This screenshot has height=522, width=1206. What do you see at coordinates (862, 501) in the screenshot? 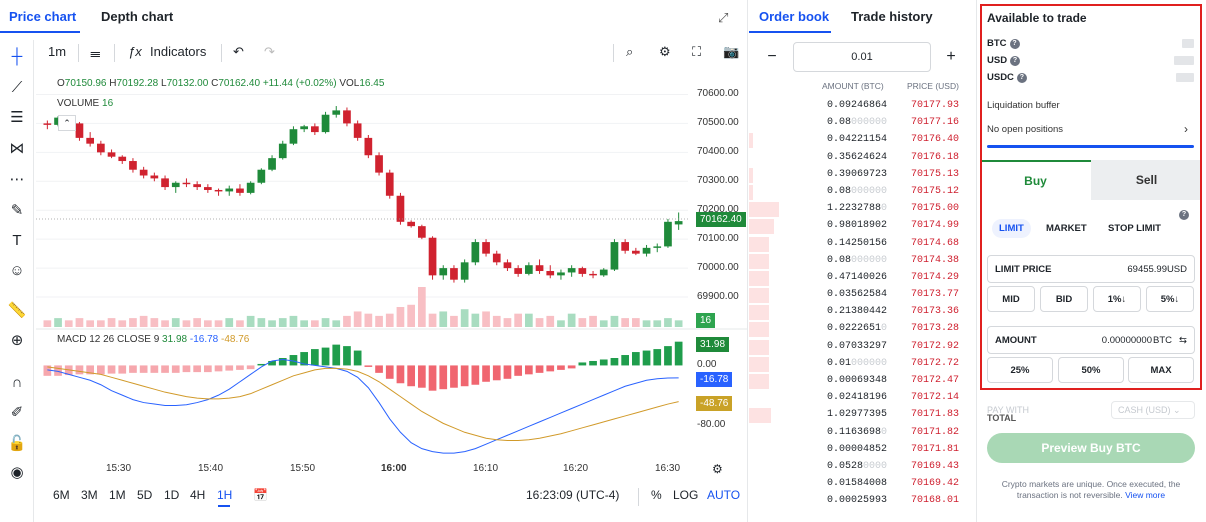
I see `order-book-row: 0.00025993 70168.01` at bounding box center [862, 501].